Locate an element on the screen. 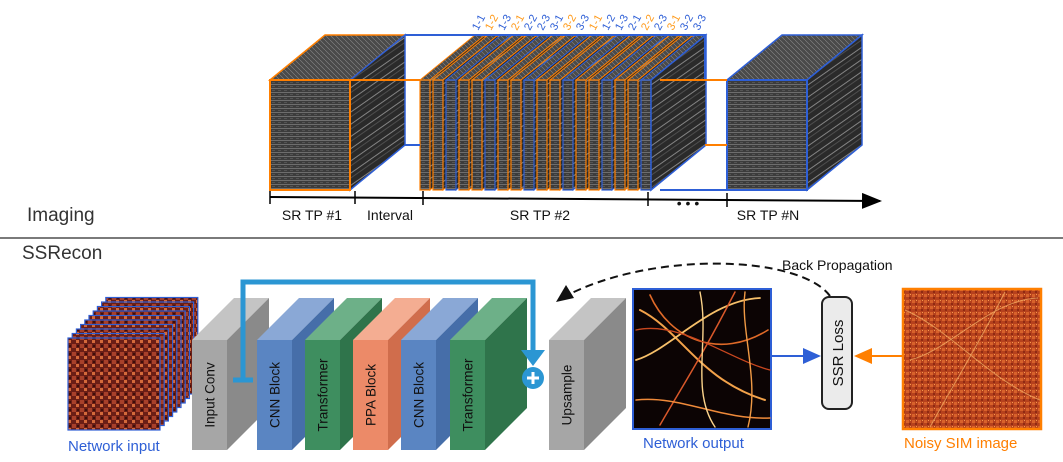 The width and height of the screenshot is (1063, 462). add-icon is located at coordinates (533, 378).